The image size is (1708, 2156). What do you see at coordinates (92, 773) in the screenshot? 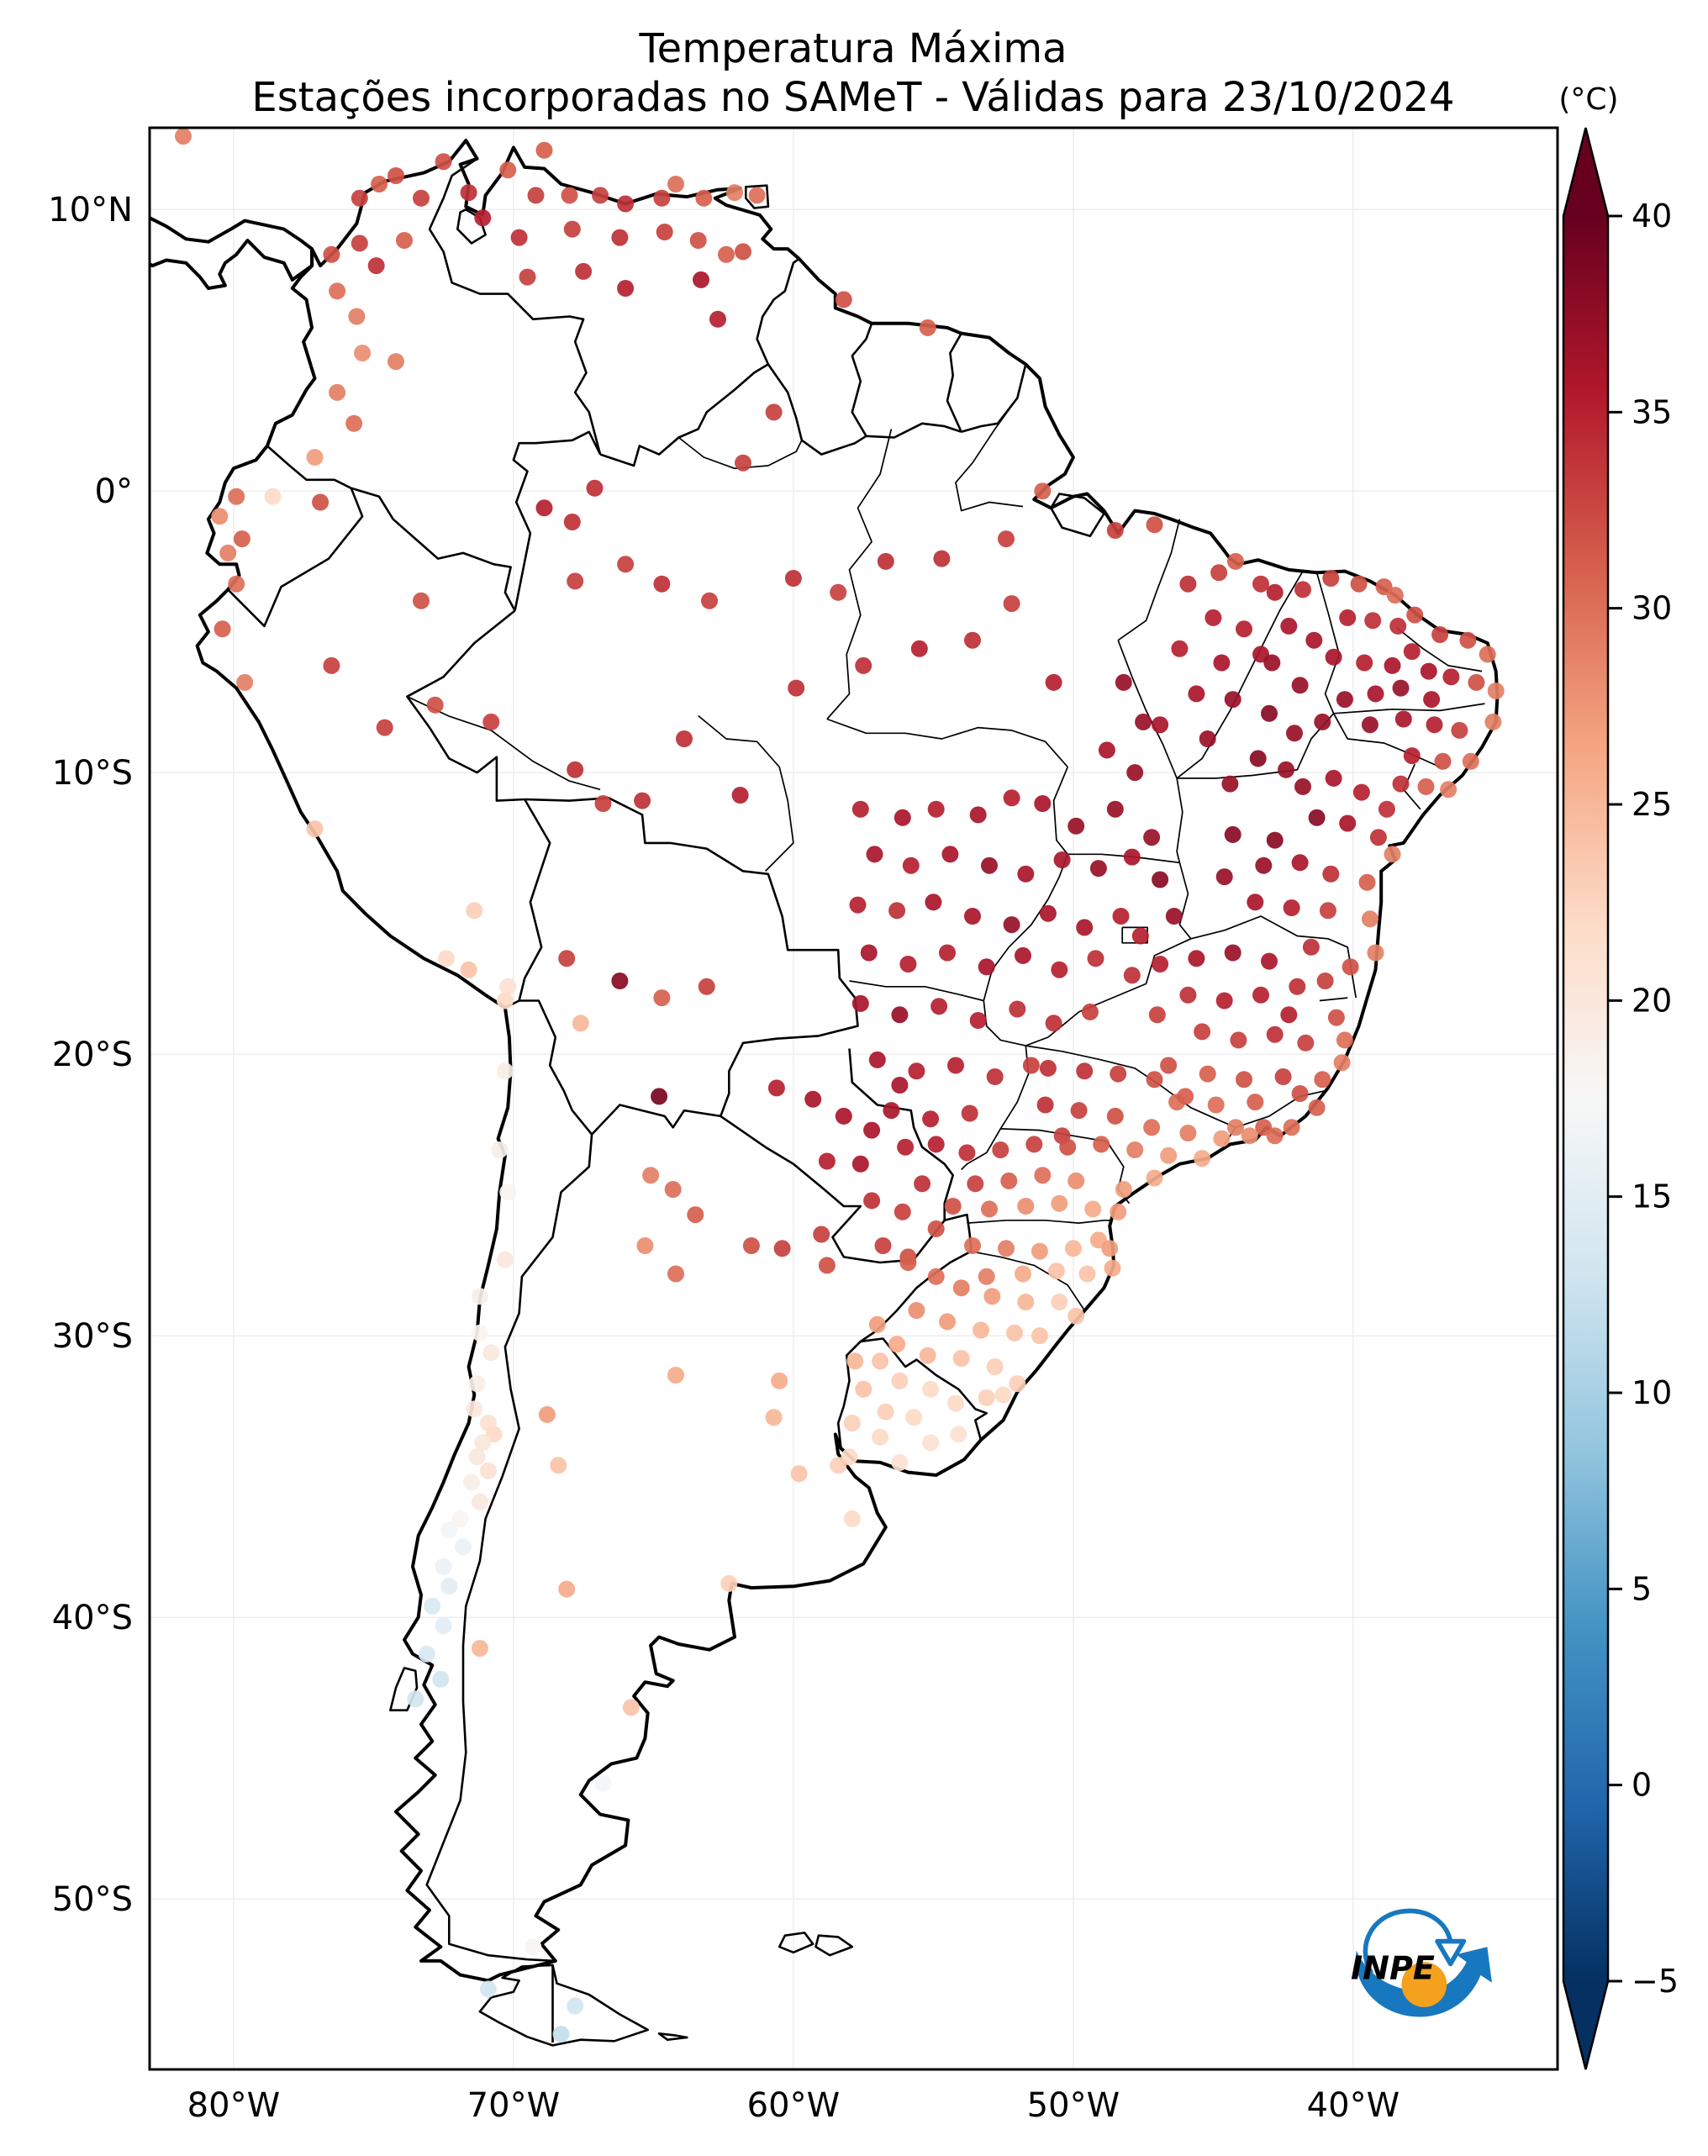
I see `y-tick-label: 10°S` at bounding box center [92, 773].